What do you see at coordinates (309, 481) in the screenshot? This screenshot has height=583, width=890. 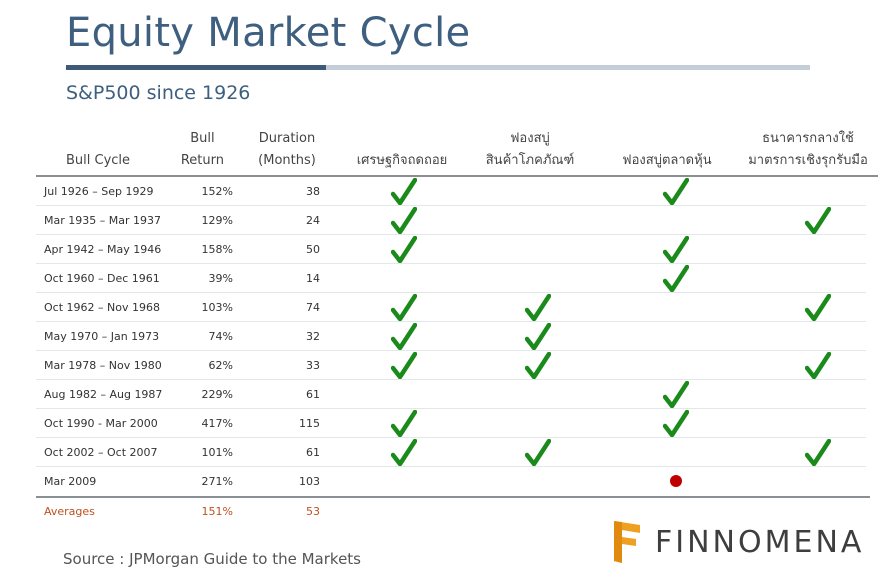 I see `duration-value: 103` at bounding box center [309, 481].